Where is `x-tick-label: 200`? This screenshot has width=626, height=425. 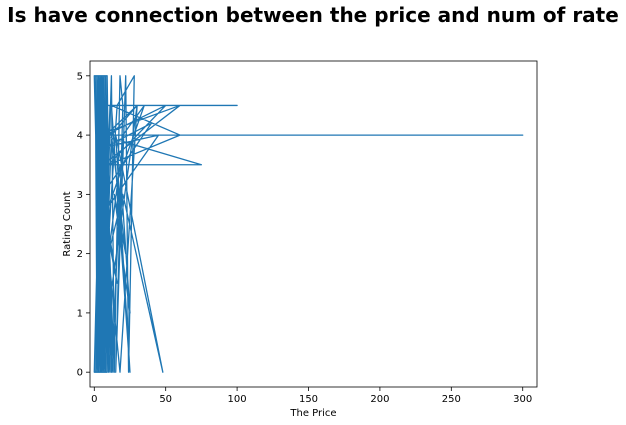 x-tick-label: 200 is located at coordinates (379, 399).